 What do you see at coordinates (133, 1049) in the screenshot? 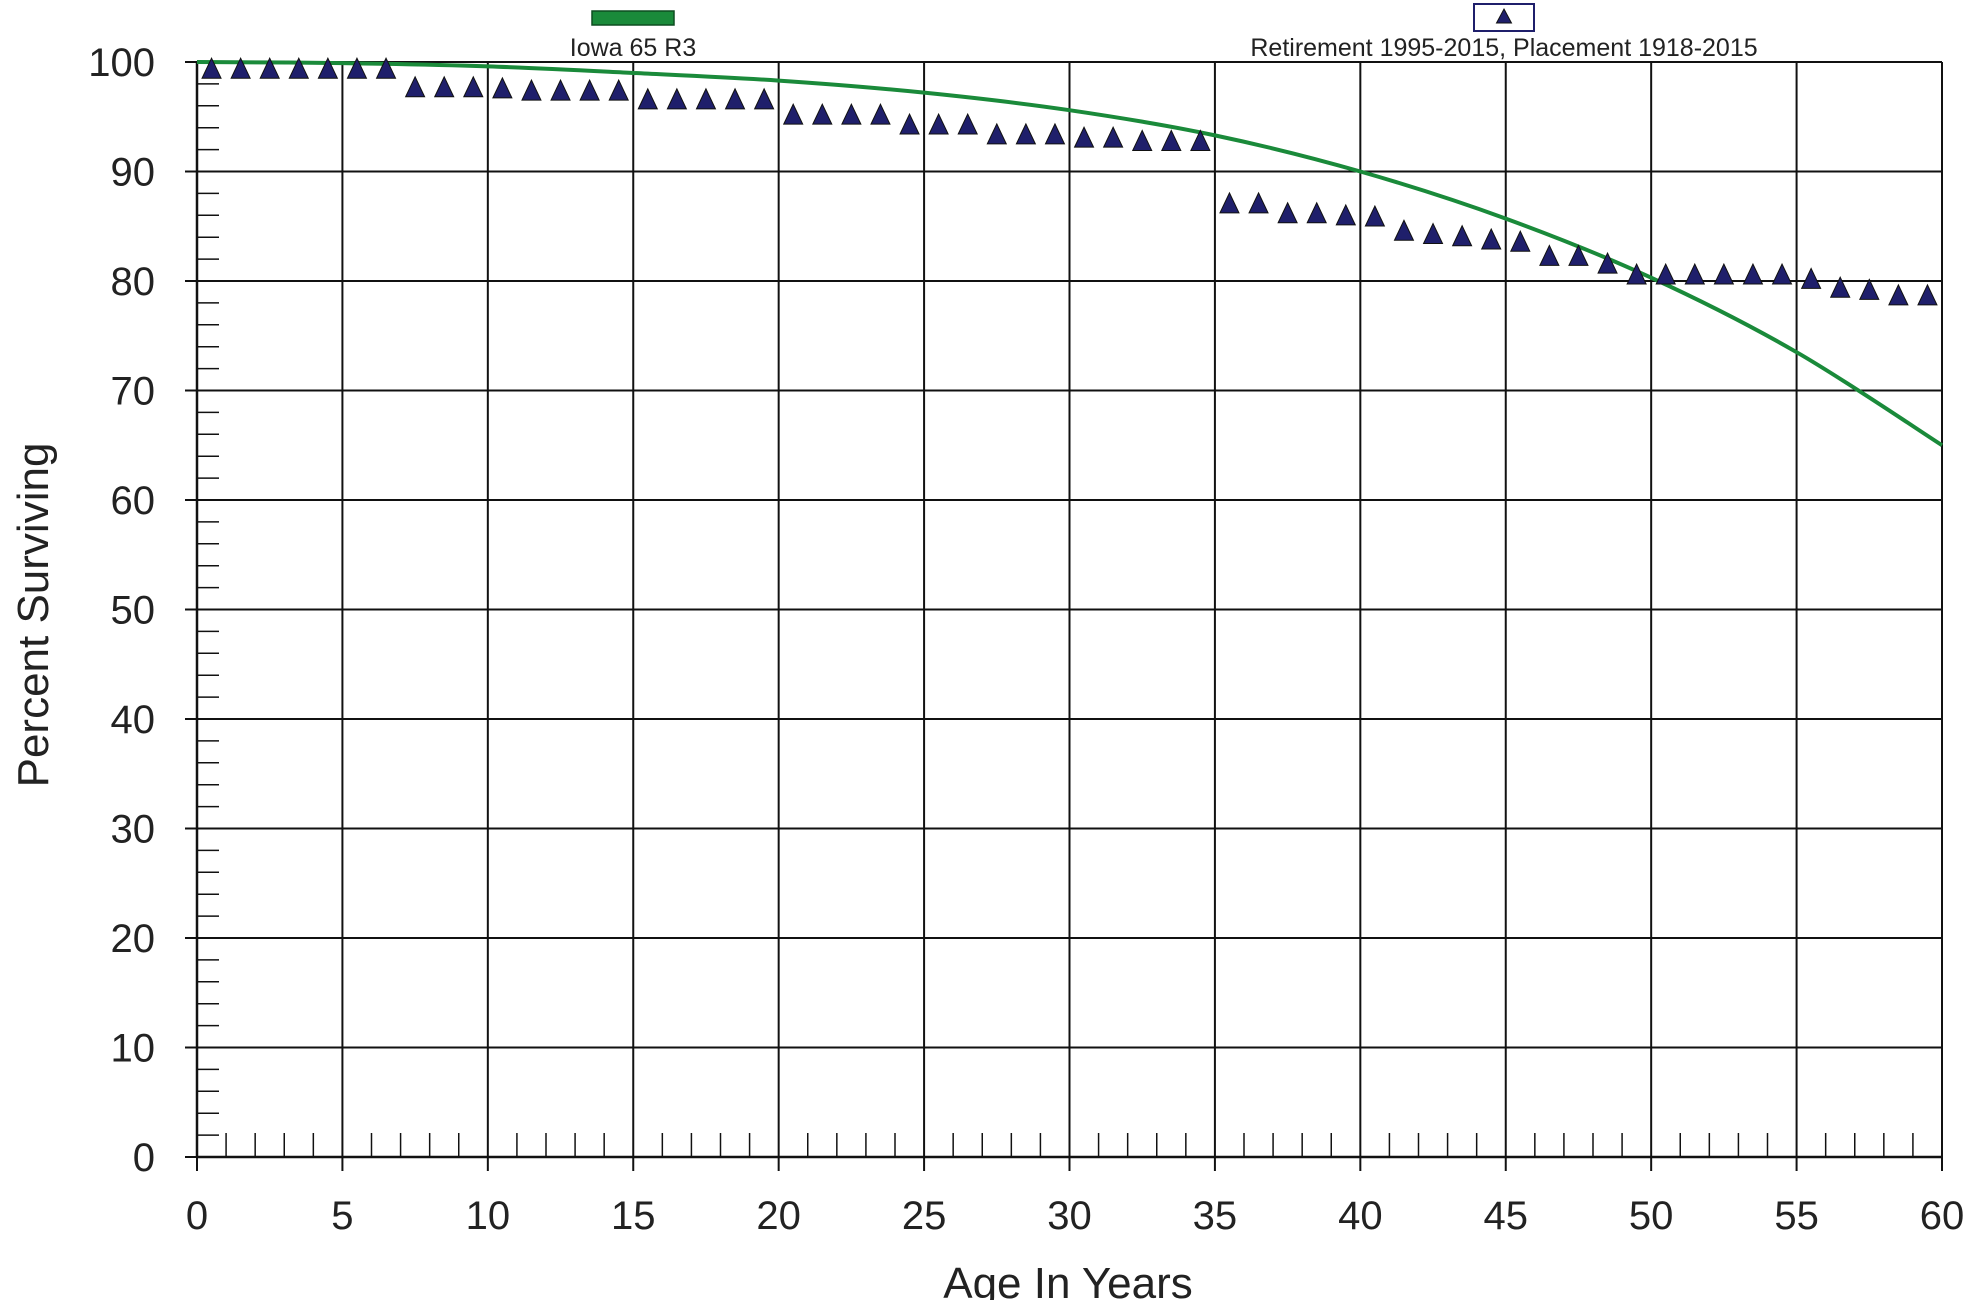
I see `y-tick-label: 10` at bounding box center [133, 1049].